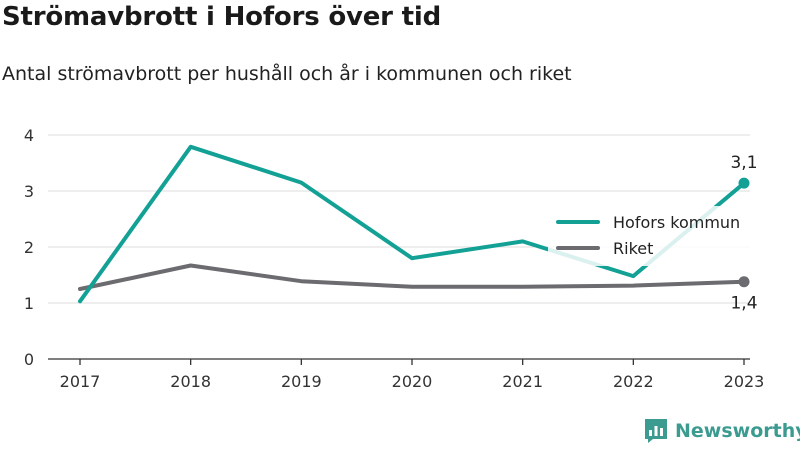 This screenshot has width=800, height=450. Describe the element at coordinates (412, 381) in the screenshot. I see `x-tick-label: 2020` at that location.